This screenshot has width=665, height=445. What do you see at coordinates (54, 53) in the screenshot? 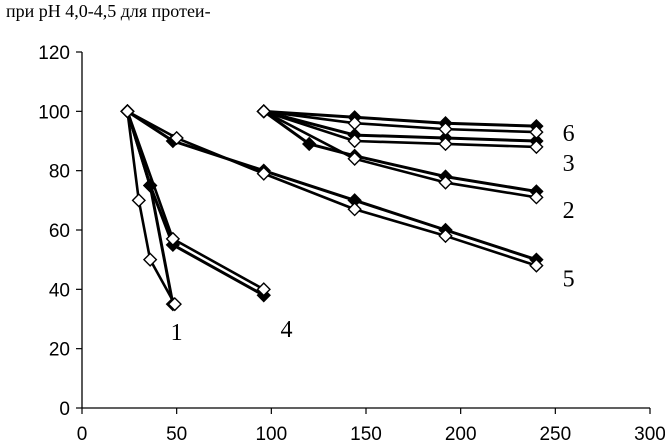
I see `y-tick-label: 120` at bounding box center [54, 53].